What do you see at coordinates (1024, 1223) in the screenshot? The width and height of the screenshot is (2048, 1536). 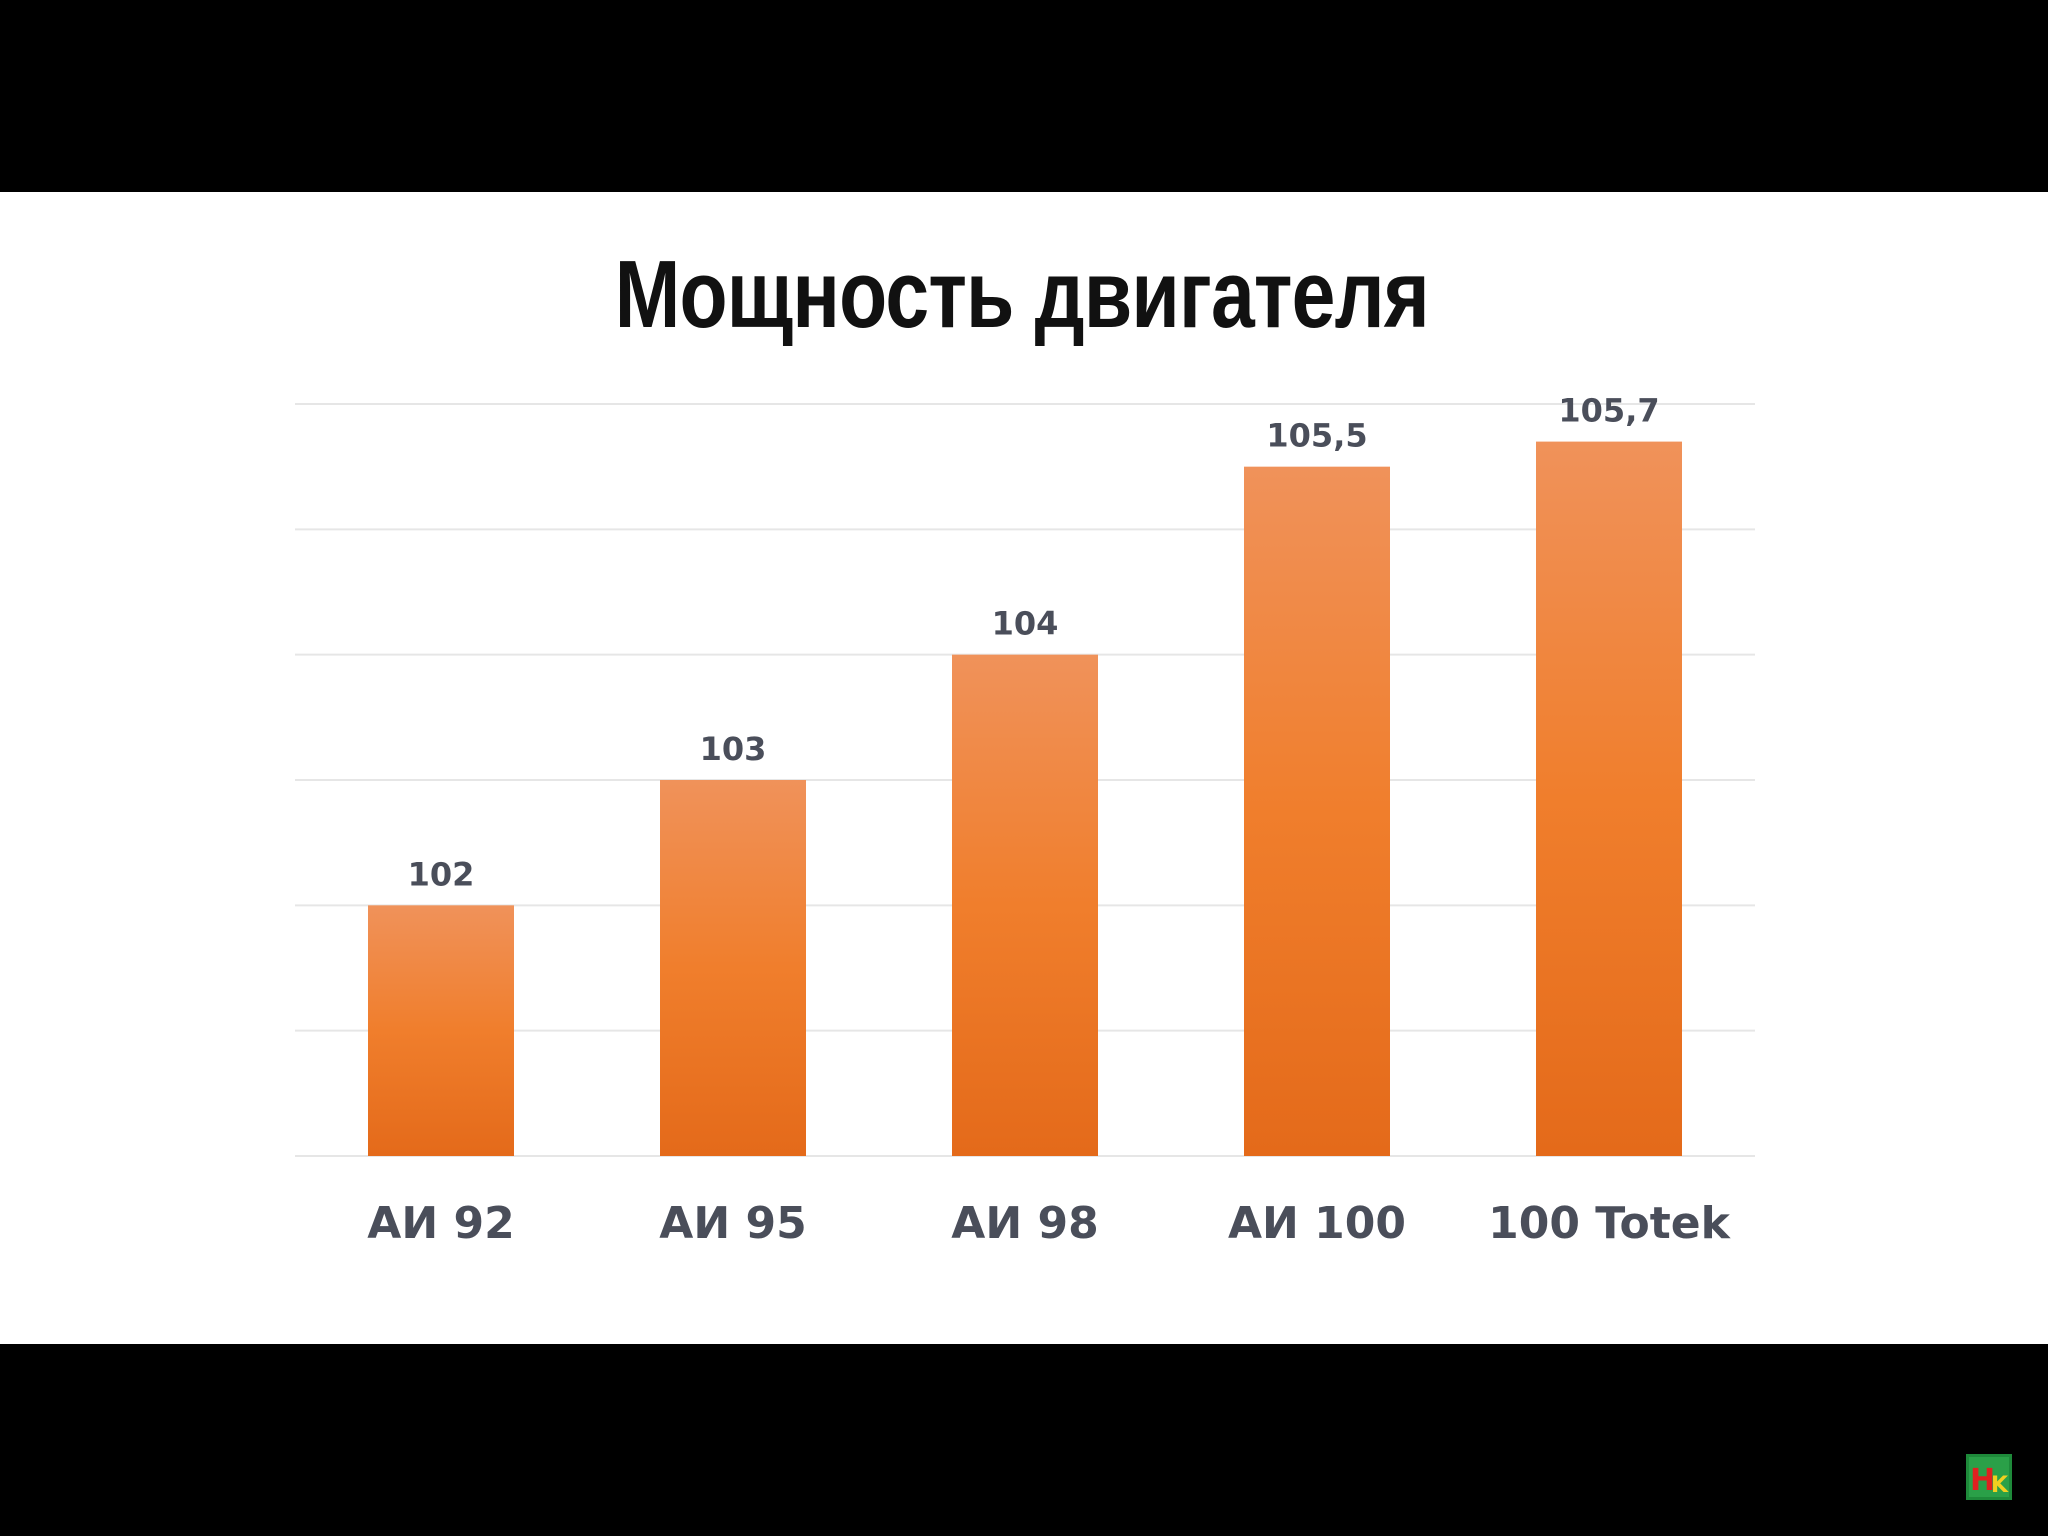 I see `category-label: АИ 98` at bounding box center [1024, 1223].